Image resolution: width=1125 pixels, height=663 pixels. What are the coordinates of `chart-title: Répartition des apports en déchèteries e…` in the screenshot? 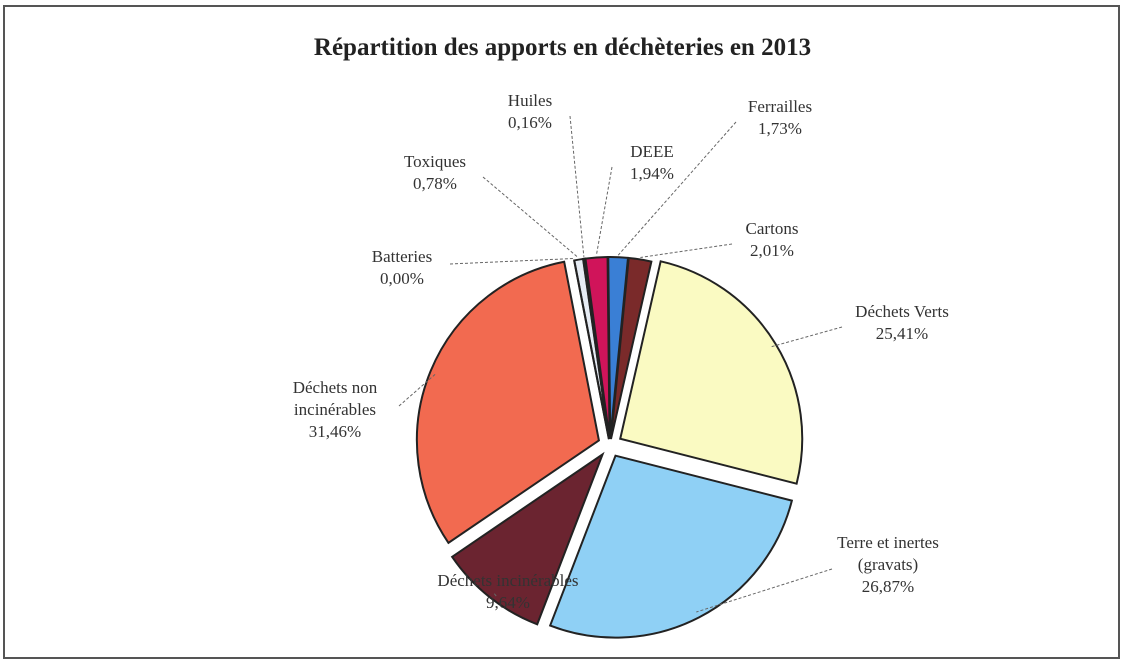 It's located at (562, 47).